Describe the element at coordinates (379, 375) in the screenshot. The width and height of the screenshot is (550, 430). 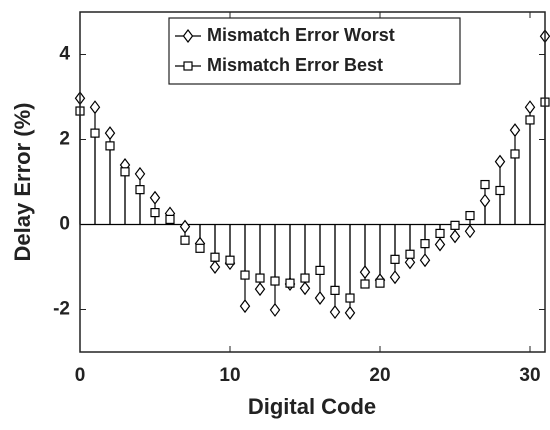
I see `x-tick-label: 20` at that location.